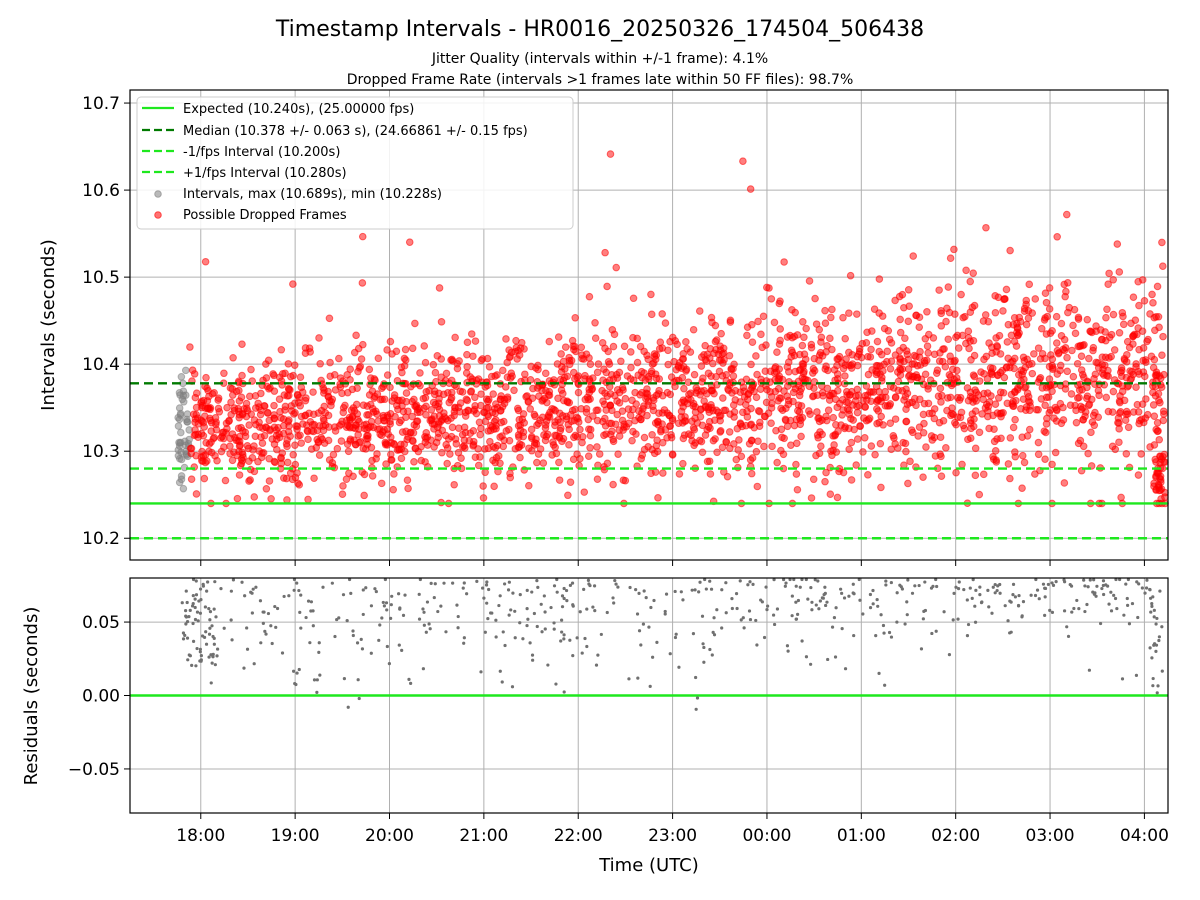 The width and height of the screenshot is (1200, 900). I want to click on interval-point, so click(180, 413).